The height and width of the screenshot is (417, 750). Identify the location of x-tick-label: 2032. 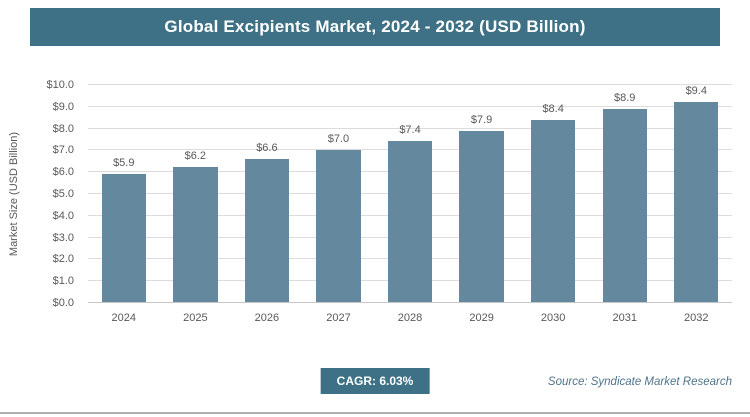
(696, 318).